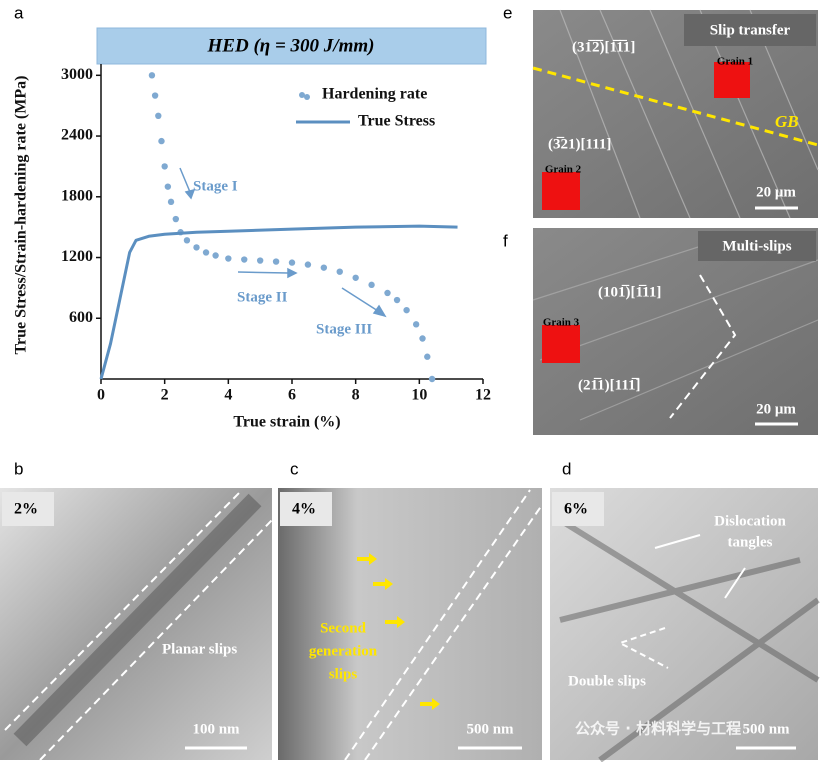  What do you see at coordinates (77, 195) in the screenshot?
I see `y-tick-label: 1800` at bounding box center [77, 195].